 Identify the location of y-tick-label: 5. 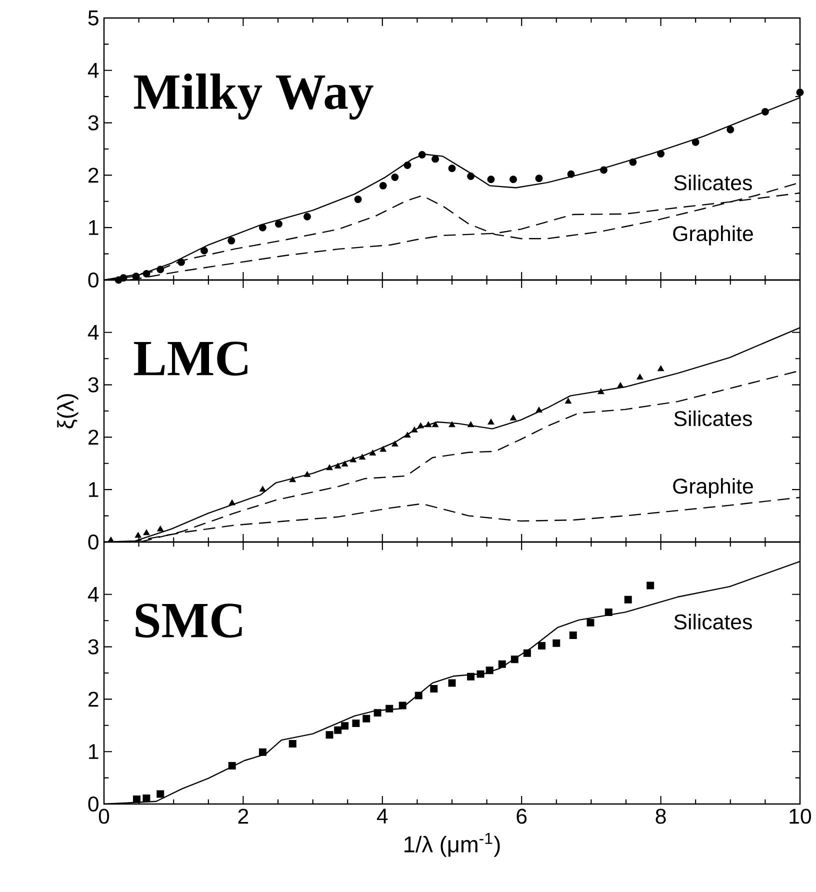
(93, 18).